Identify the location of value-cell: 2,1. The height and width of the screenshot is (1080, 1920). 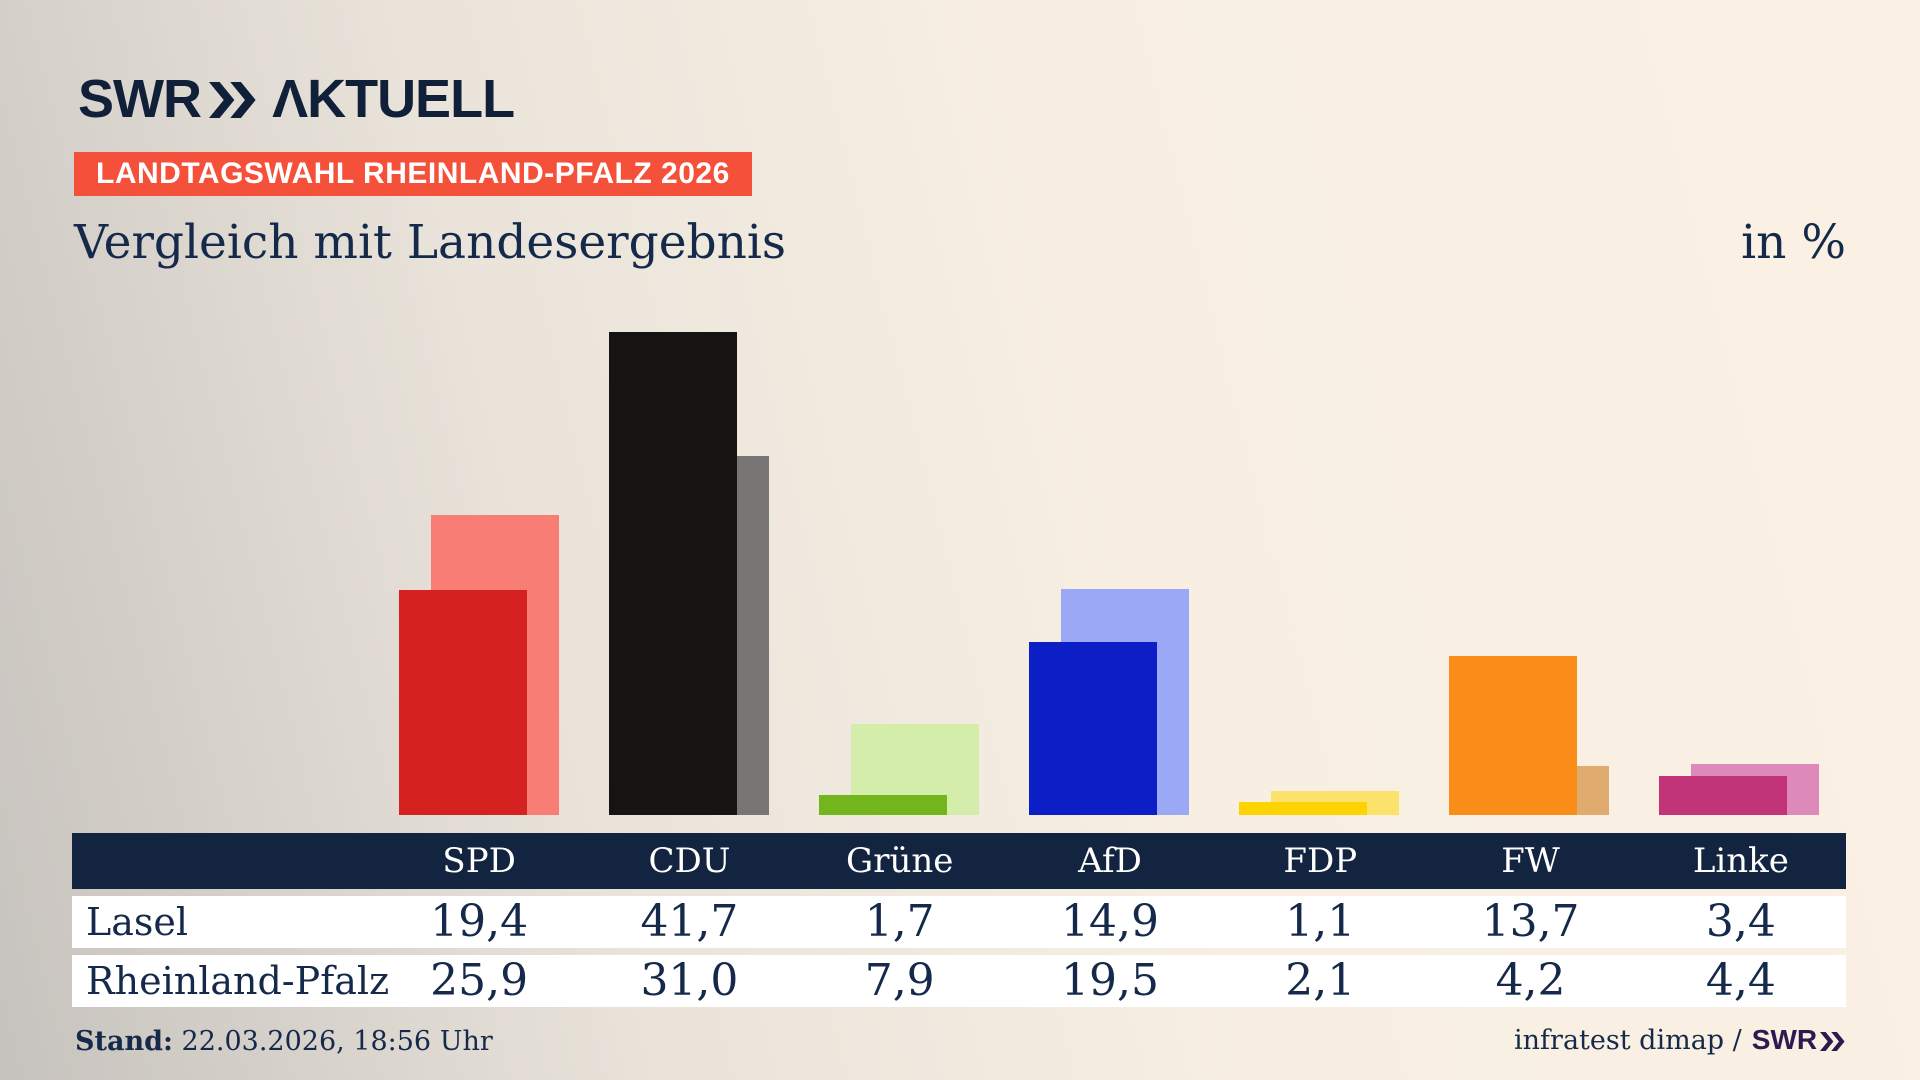
(1320, 980).